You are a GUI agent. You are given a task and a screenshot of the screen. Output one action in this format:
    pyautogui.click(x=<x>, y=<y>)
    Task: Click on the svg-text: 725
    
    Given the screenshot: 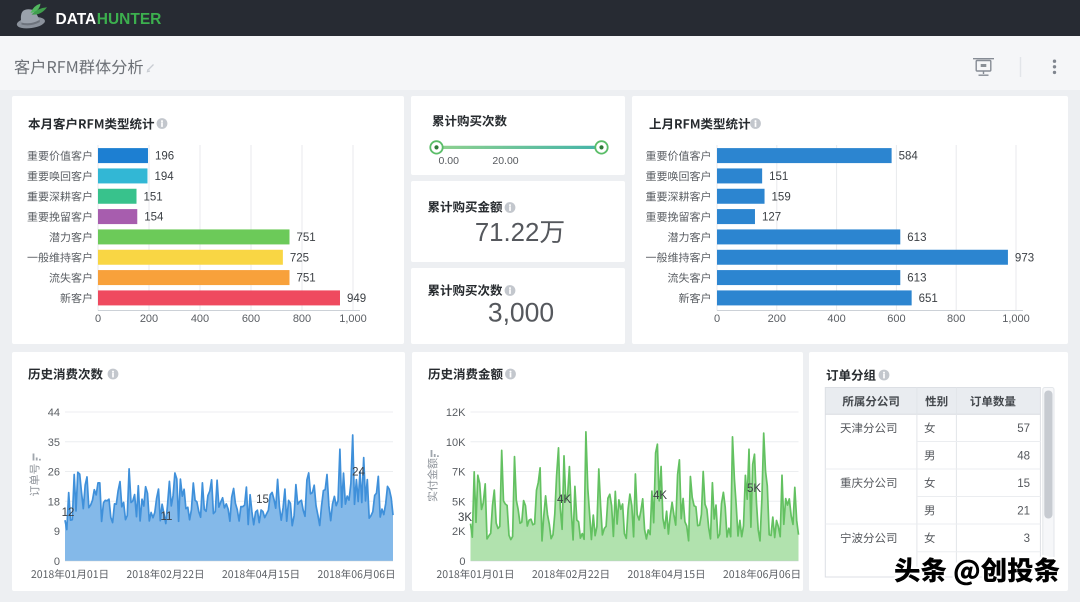 What is the action you would take?
    pyautogui.click(x=299, y=258)
    